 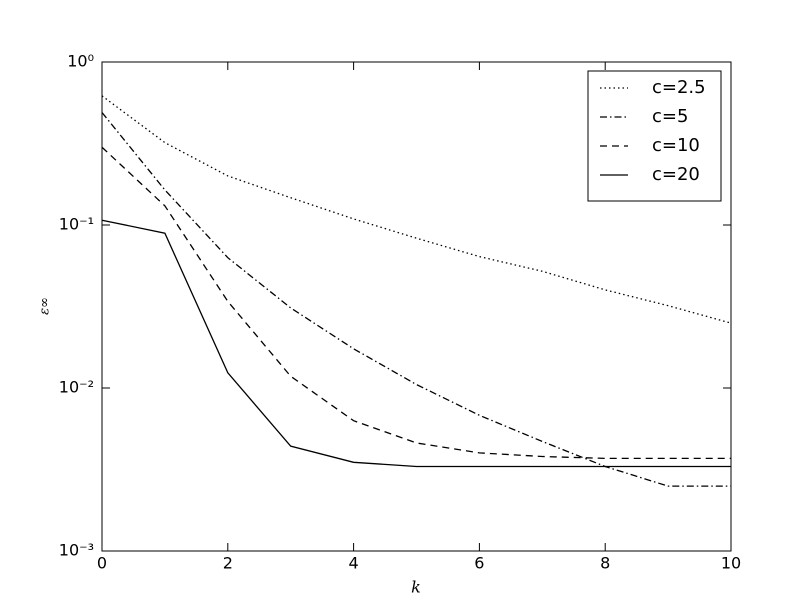 What do you see at coordinates (605, 563) in the screenshot?
I see `x-tick-label: 8` at bounding box center [605, 563].